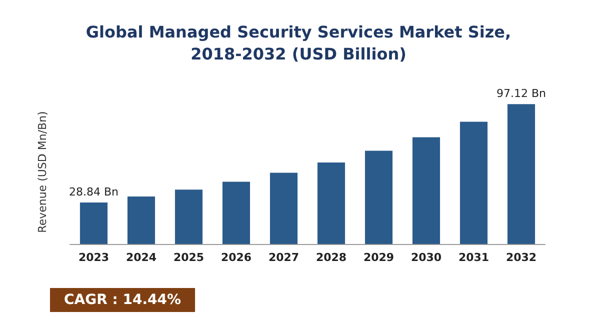 Image resolution: width=597 pixels, height=334 pixels. What do you see at coordinates (426, 257) in the screenshot?
I see `x-tick-label: 2030` at bounding box center [426, 257].